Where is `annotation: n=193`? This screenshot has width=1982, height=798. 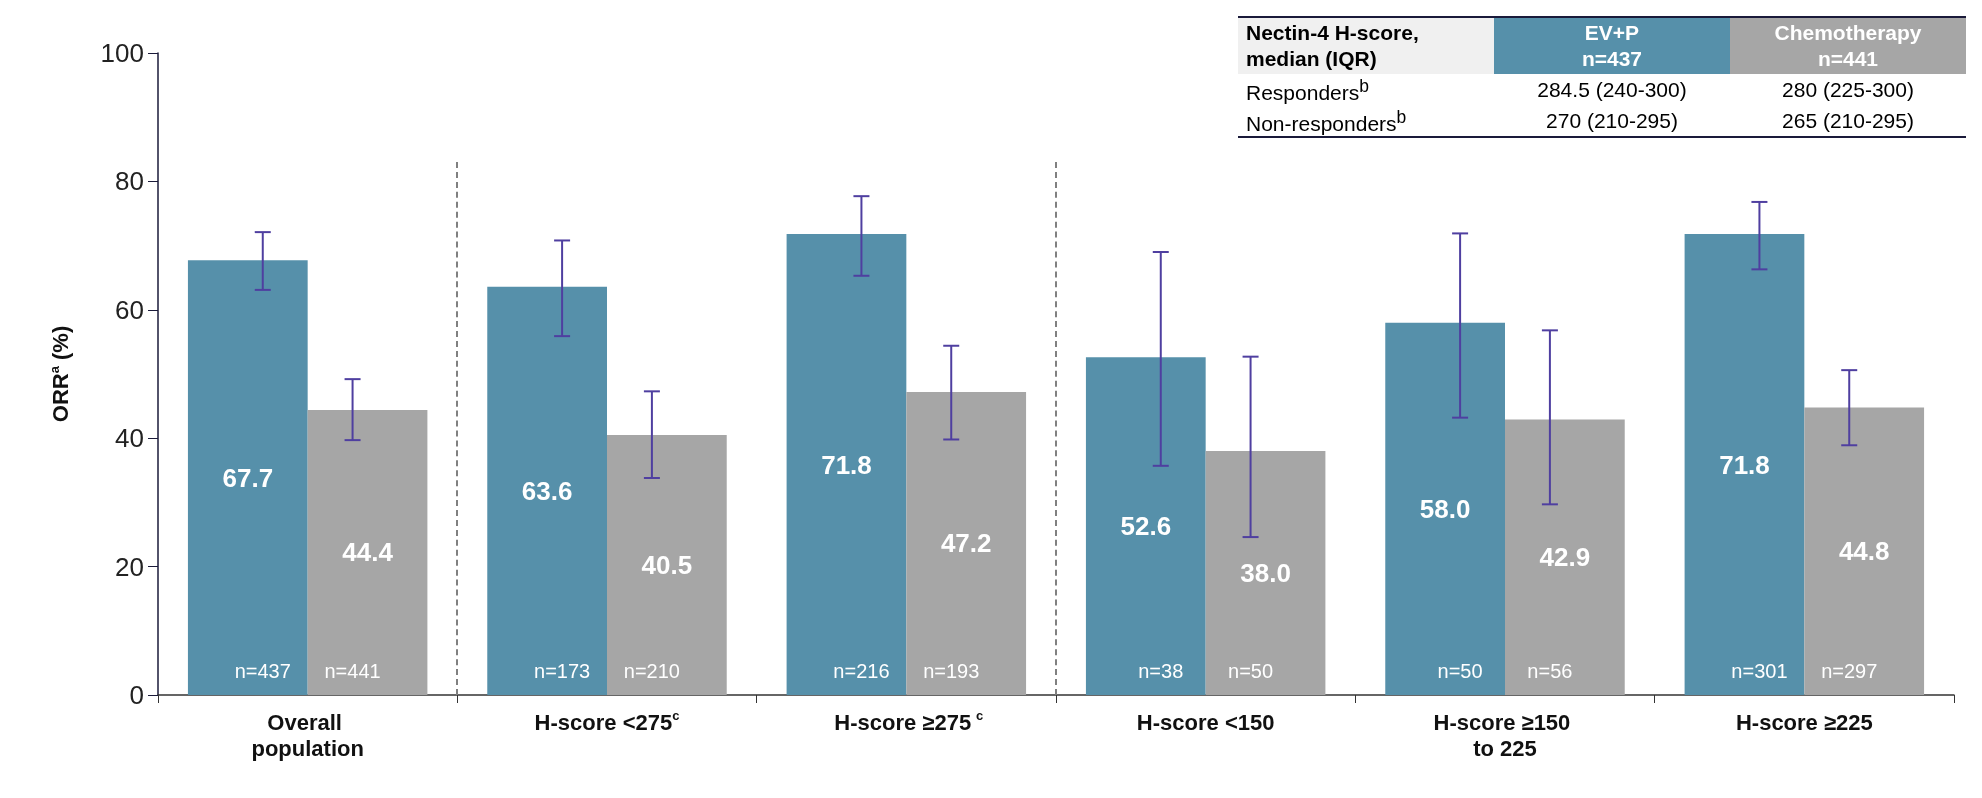 annotation: n=193 is located at coordinates (951, 671).